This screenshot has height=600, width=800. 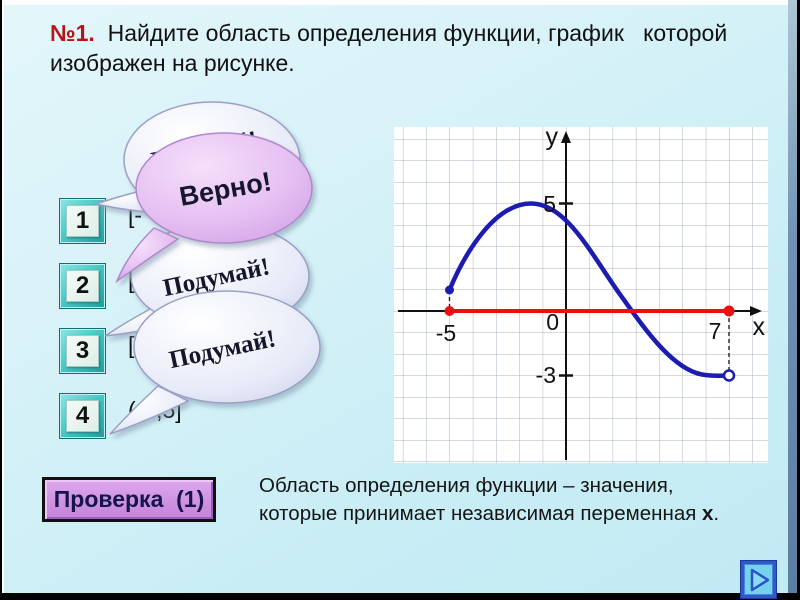 I want to click on bubble-think-top-text: Подумай!, so click(x=204, y=150).